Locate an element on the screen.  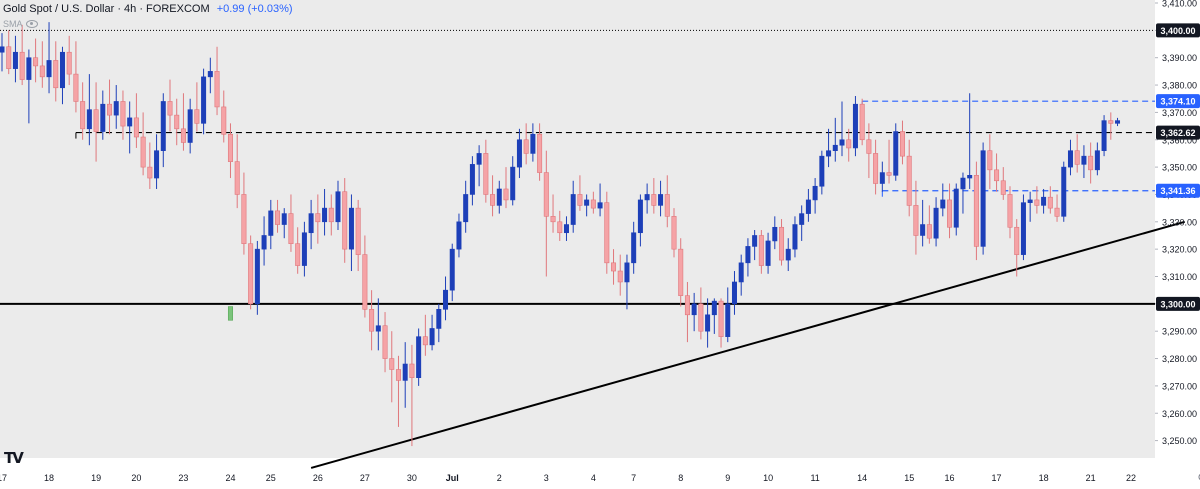
y-tick-label: 3,360.00 is located at coordinates (1179, 140).